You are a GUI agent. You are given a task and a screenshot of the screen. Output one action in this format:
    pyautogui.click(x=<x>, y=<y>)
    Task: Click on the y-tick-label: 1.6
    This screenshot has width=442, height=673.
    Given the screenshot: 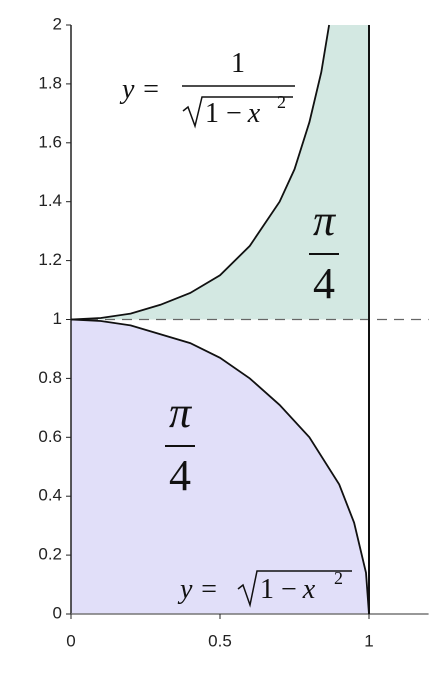 What is the action you would take?
    pyautogui.click(x=50, y=141)
    